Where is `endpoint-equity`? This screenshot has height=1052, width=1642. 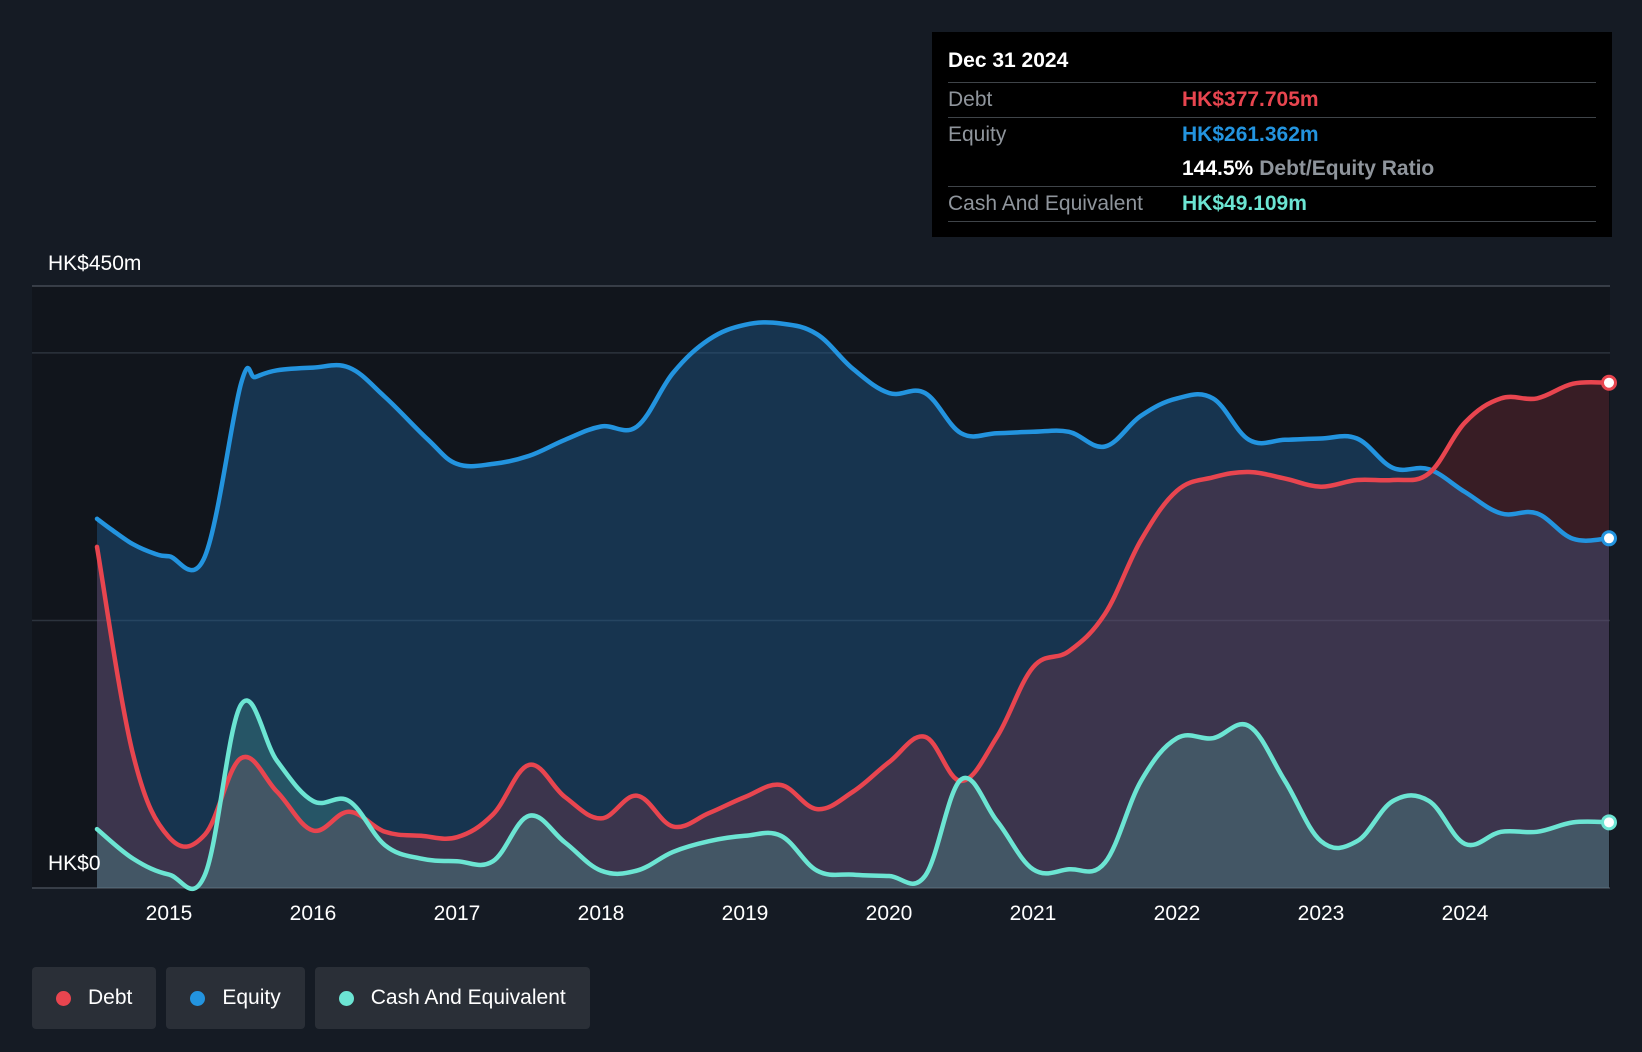 endpoint-equity is located at coordinates (1609, 538).